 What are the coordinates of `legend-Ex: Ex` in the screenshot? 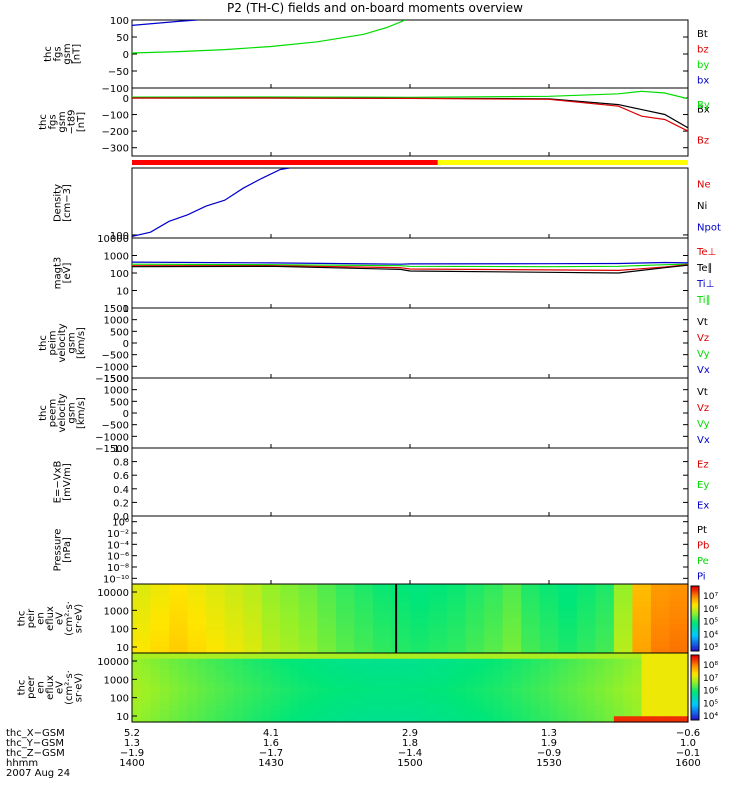 It's located at (703, 506).